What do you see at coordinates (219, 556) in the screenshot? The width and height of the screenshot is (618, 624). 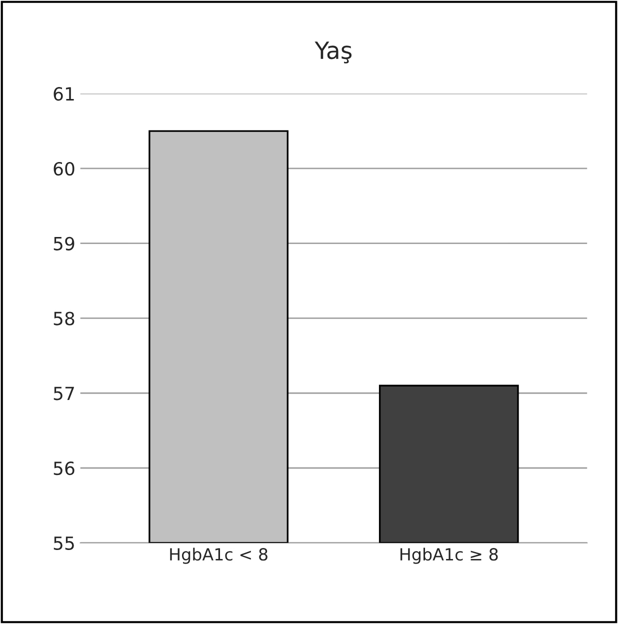 I see `x-tick-label: HgbA1c < 8` at bounding box center [219, 556].